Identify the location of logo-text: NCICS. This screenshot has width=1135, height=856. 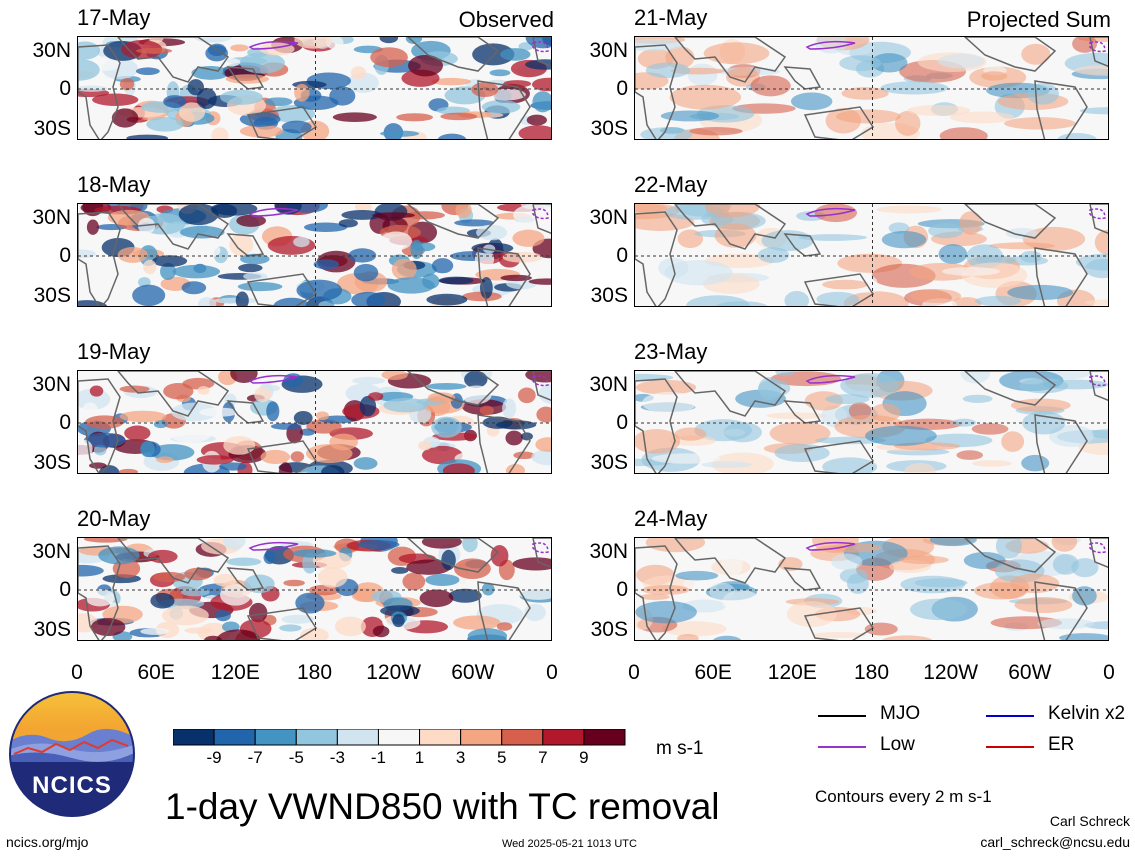
(72, 785).